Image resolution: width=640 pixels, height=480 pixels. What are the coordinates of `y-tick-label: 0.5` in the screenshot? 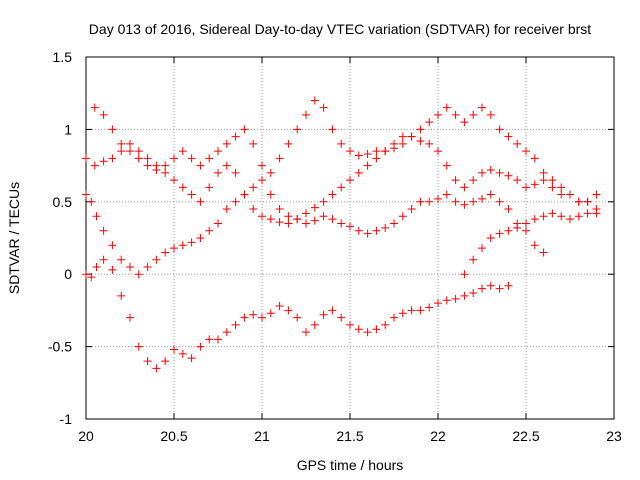 It's located at (63, 202).